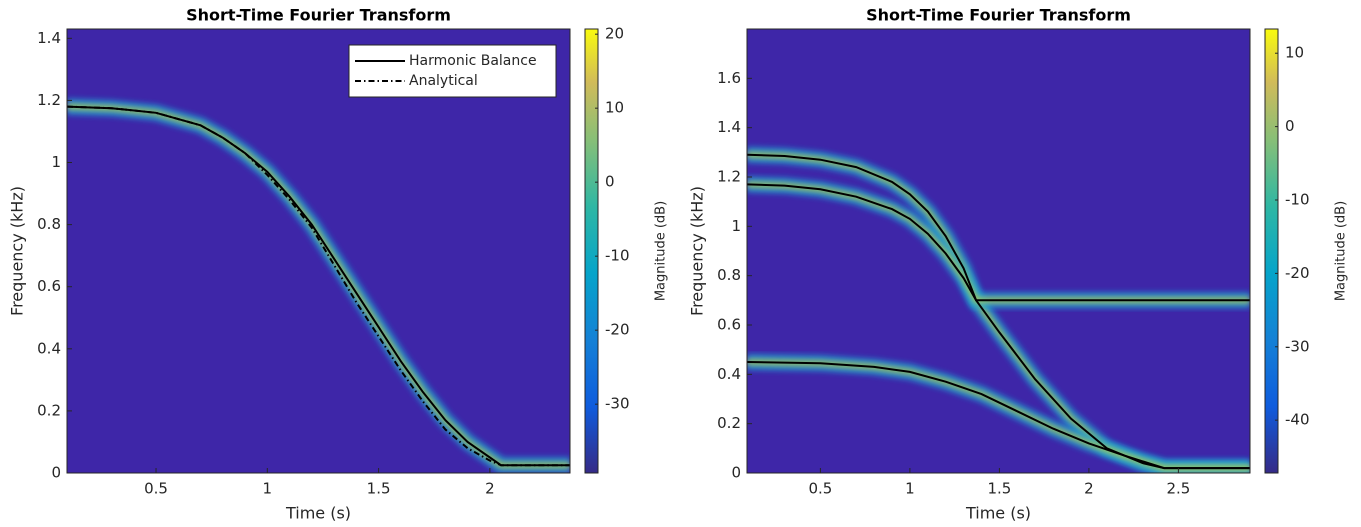 This screenshot has width=1361, height=527. Describe the element at coordinates (1297, 420) in the screenshot. I see `colorbar-tick-label: -40` at that location.